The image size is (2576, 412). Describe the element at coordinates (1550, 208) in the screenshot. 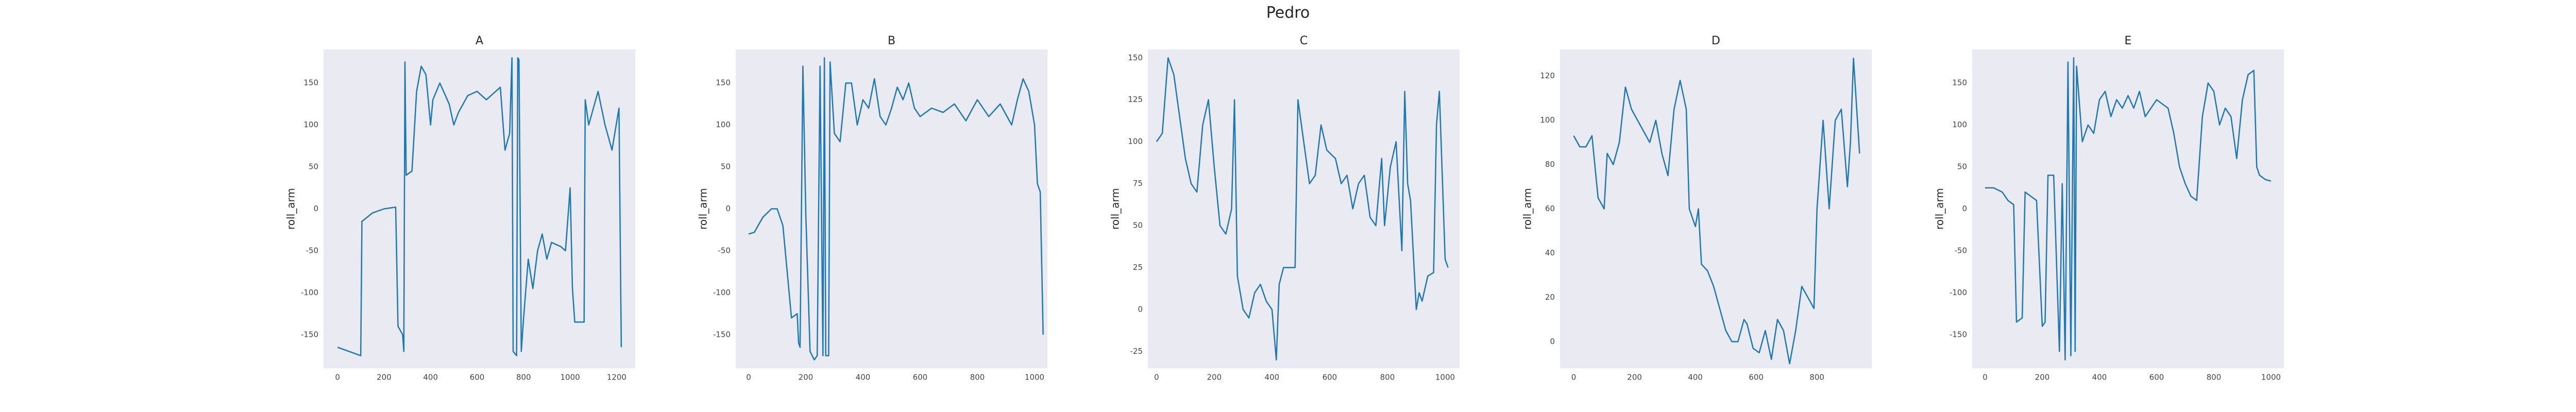

I see `y-tick-label: 60` at that location.